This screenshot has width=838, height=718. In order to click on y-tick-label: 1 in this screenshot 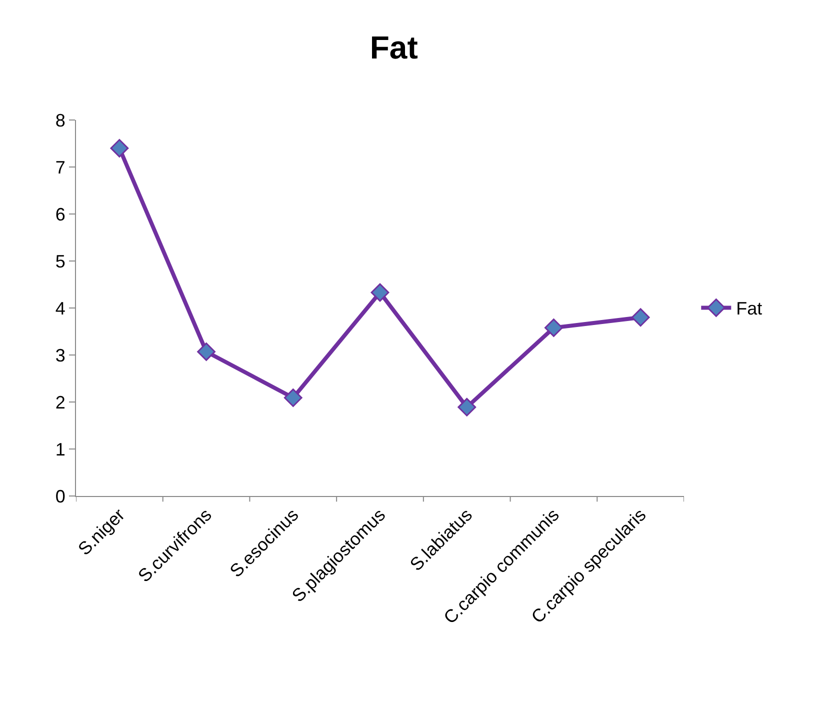, I will do `click(60, 449)`.